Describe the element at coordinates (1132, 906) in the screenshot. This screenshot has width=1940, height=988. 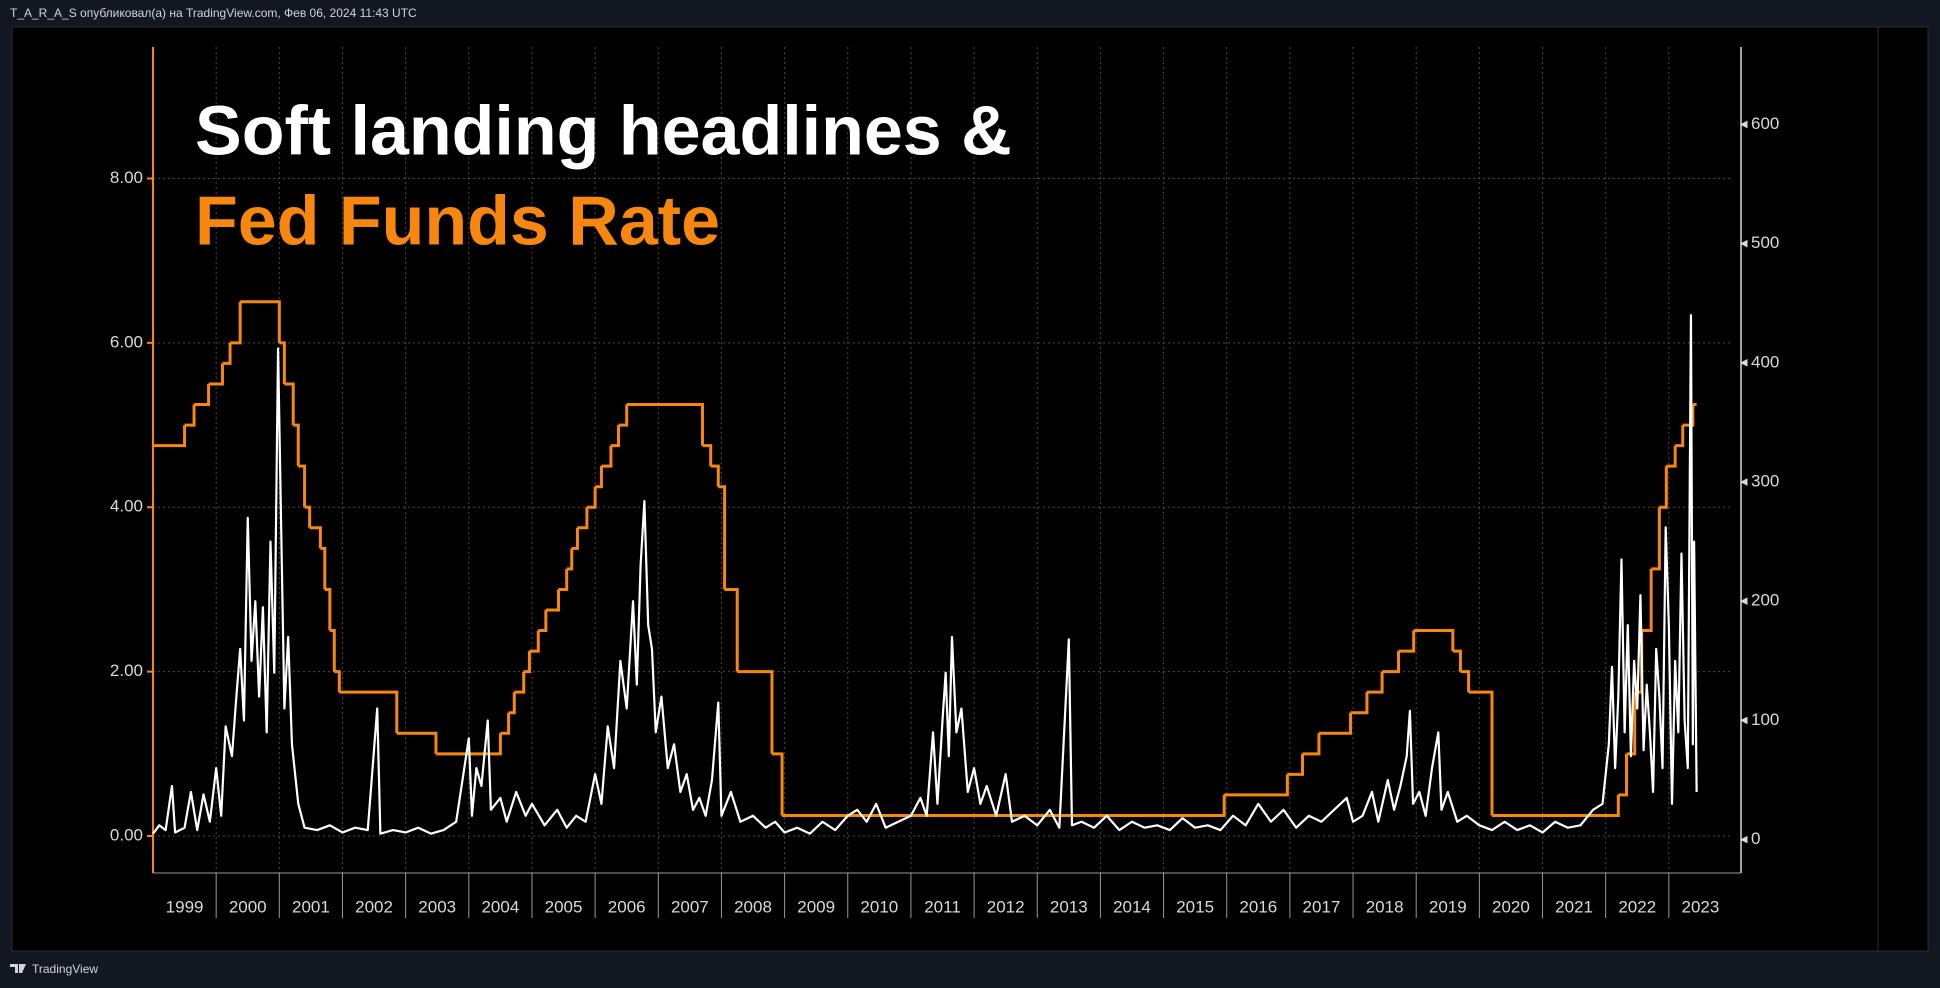
I see `x-tick-label: 2014` at that location.